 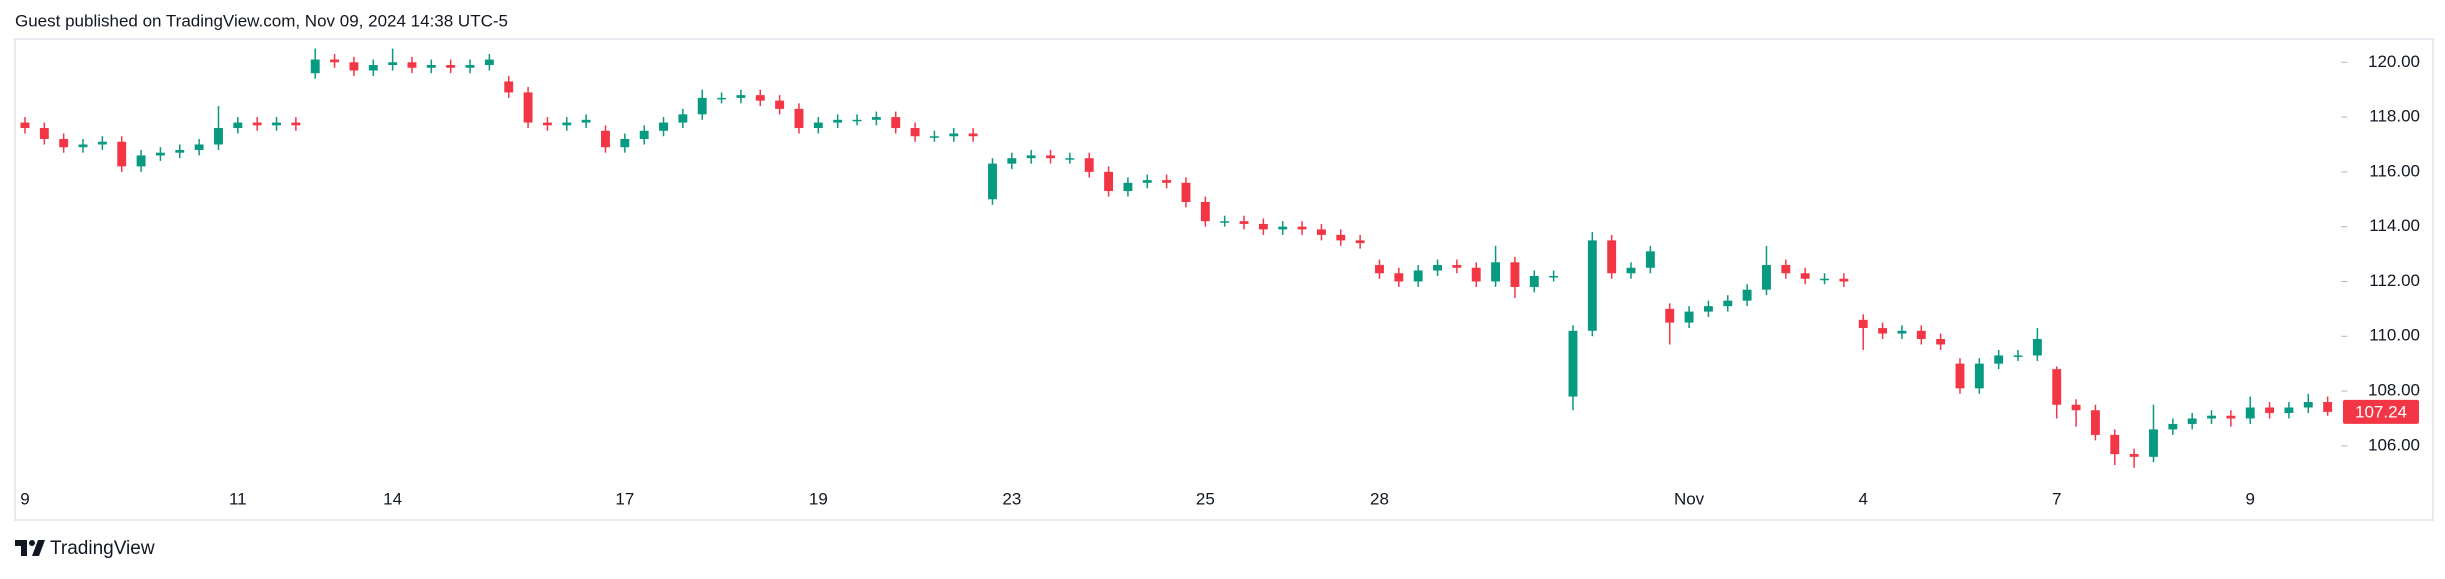 What do you see at coordinates (1011, 498) in the screenshot?
I see `x-tick-label: 23` at bounding box center [1011, 498].